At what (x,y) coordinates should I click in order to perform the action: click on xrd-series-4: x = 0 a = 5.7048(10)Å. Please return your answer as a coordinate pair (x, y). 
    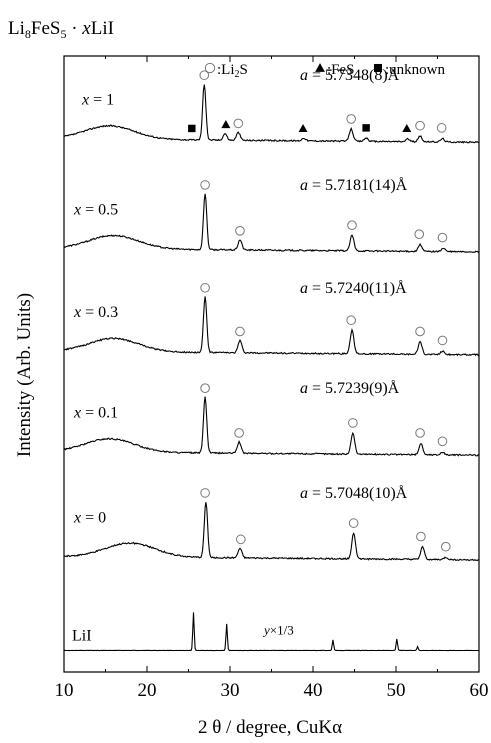
    Looking at the image, I should click on (271, 523).